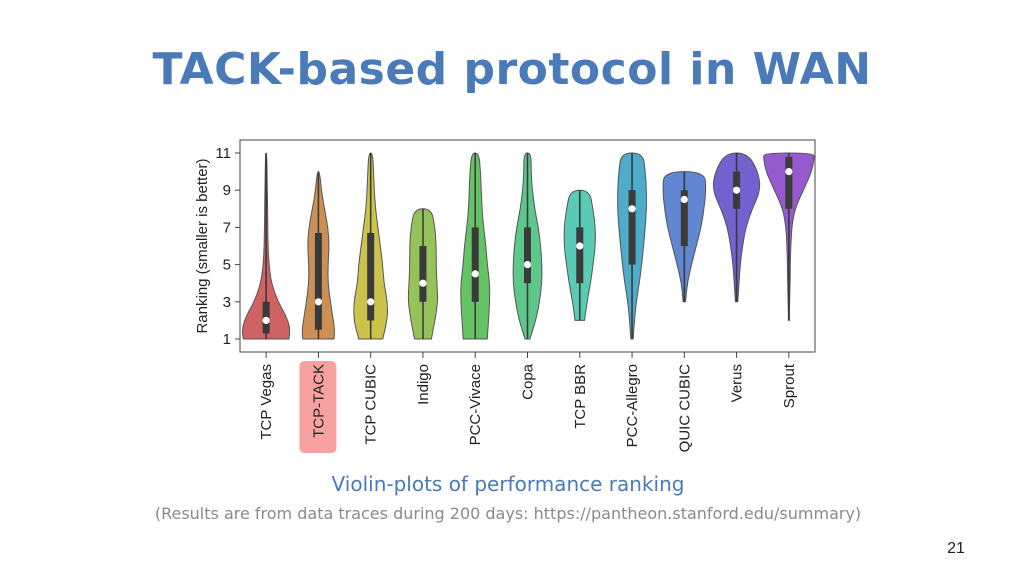  I want to click on x-tick-label: TCP Vegas, so click(266, 402).